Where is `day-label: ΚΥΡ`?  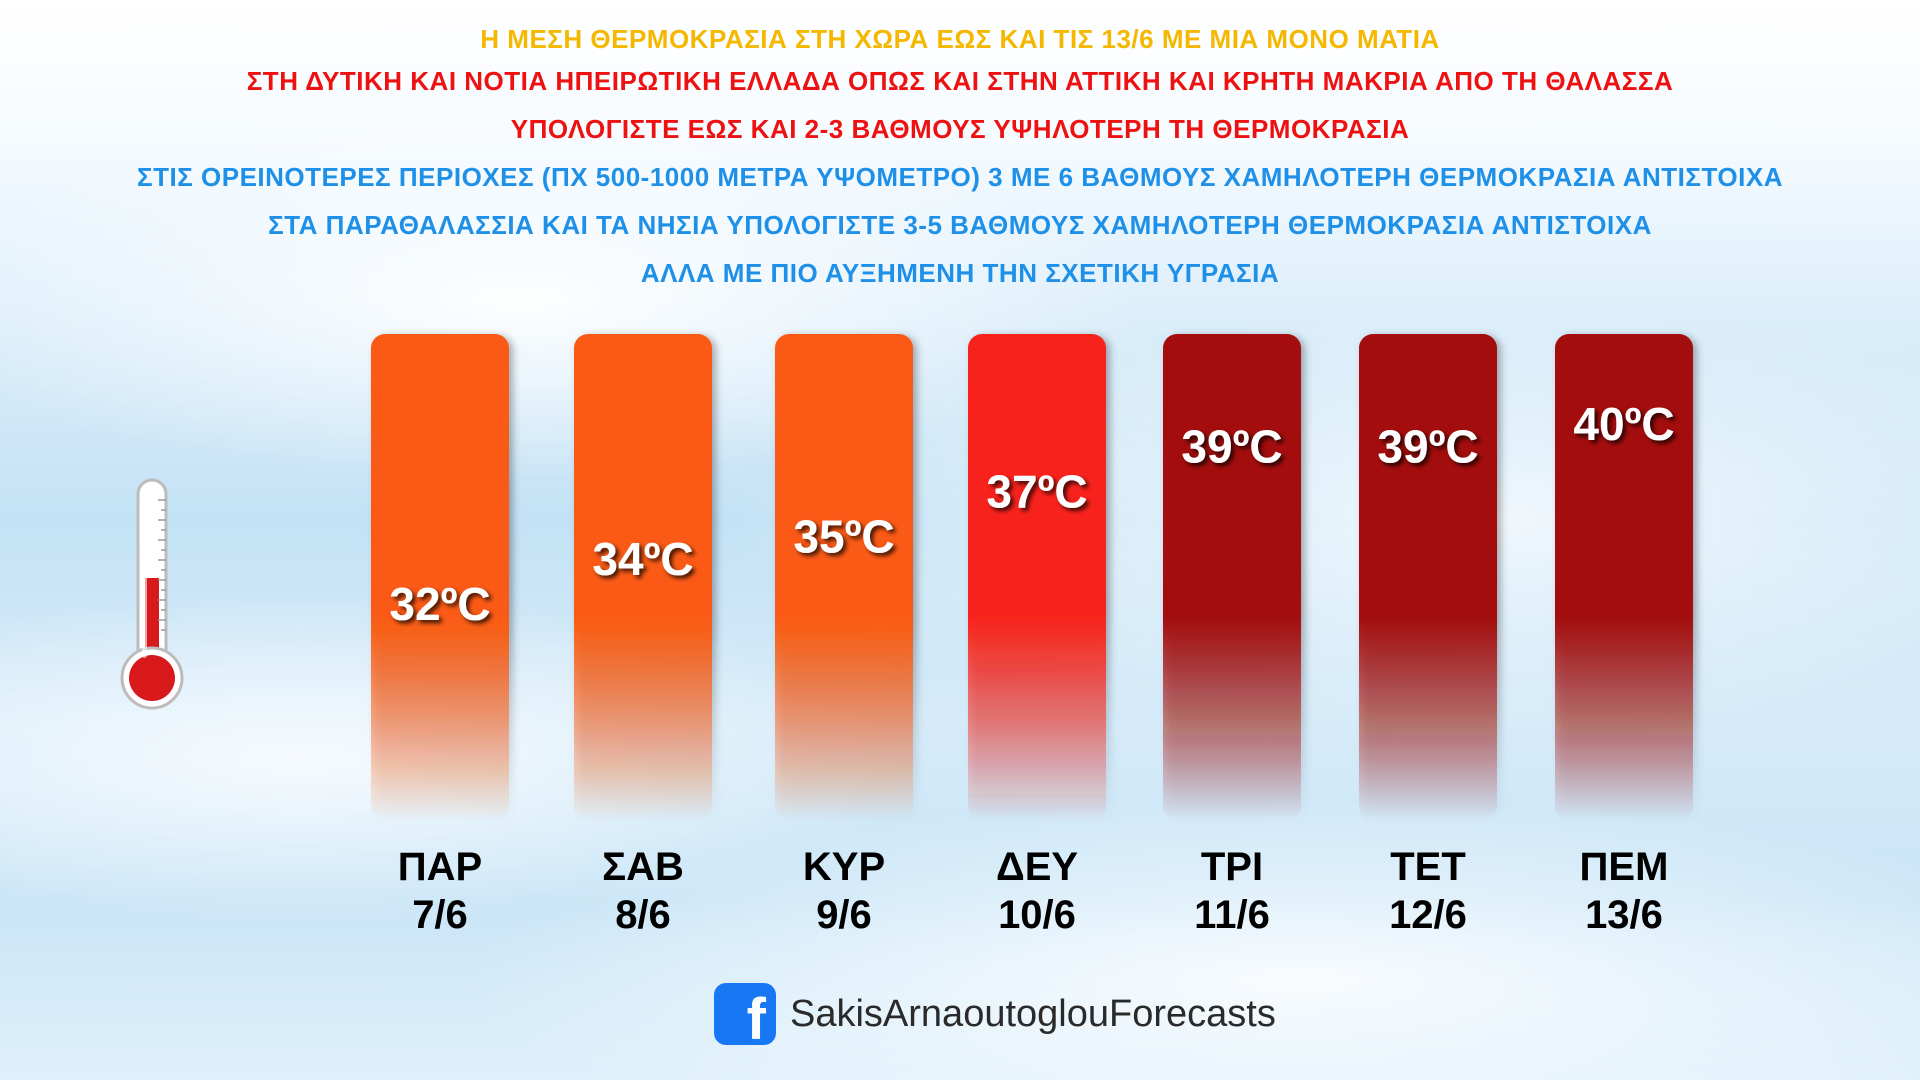 day-label: ΚΥΡ is located at coordinates (844, 867).